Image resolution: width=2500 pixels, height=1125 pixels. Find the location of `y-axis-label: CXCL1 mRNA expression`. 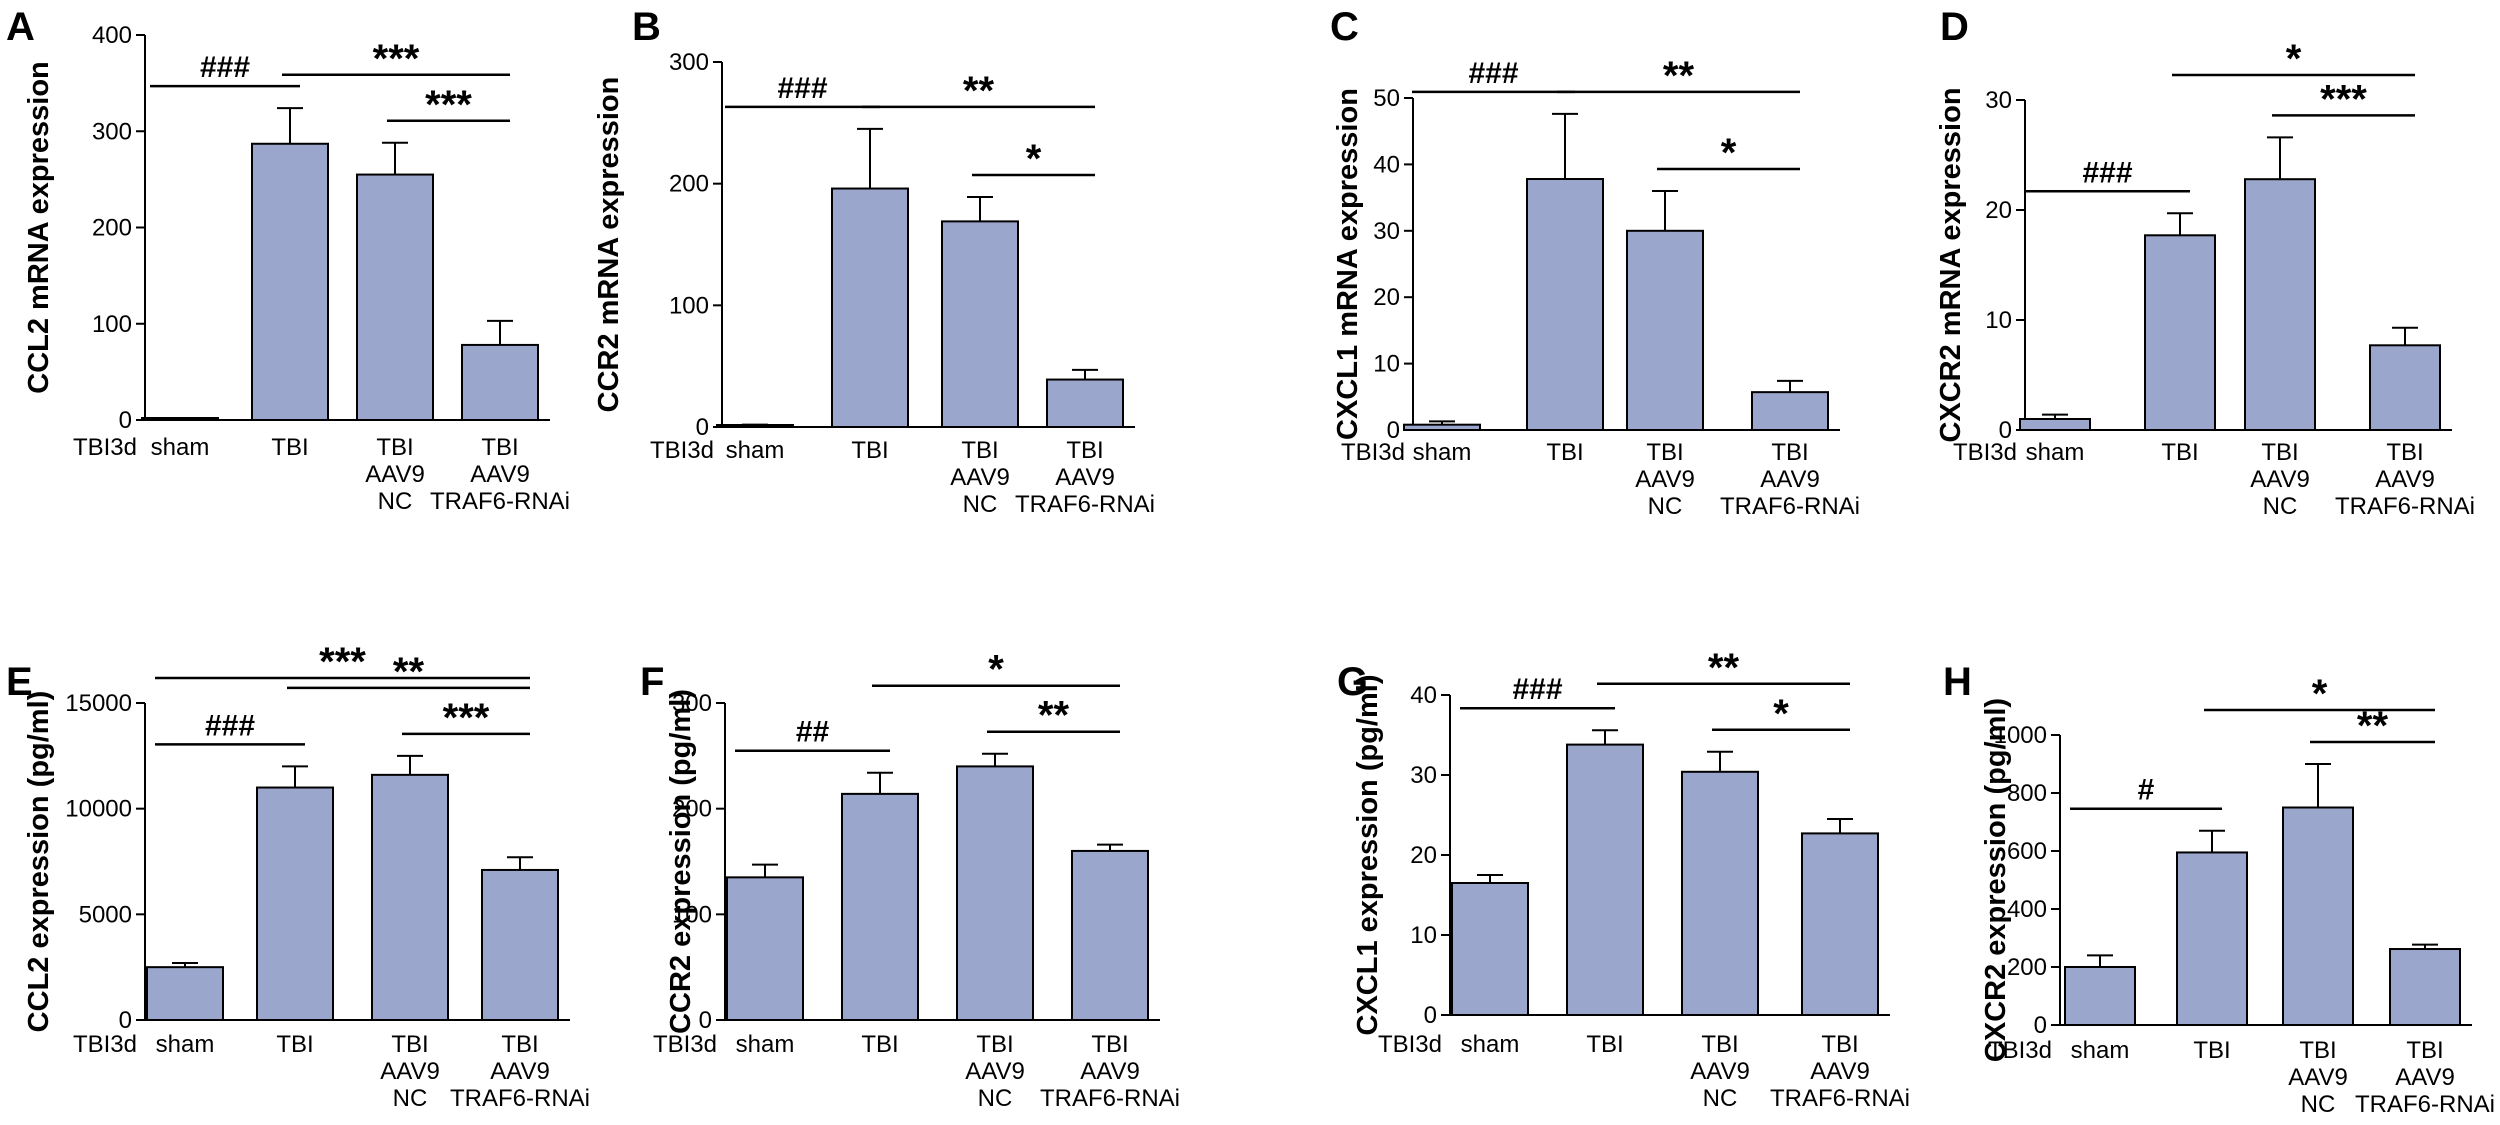

y-axis-label: CXCL1 mRNA expression is located at coordinates (1348, 264).